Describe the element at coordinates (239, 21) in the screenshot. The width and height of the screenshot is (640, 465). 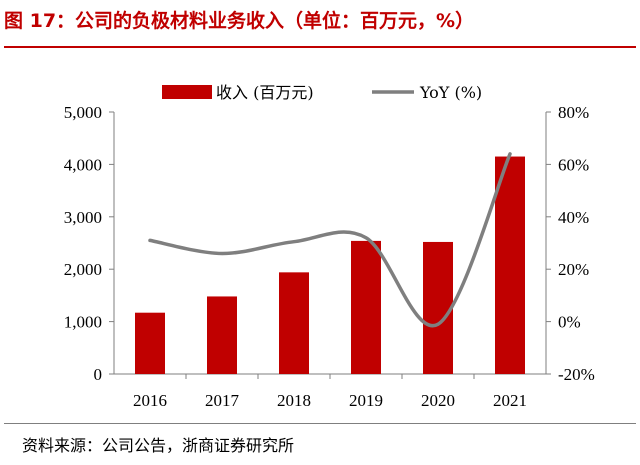
I see `chart-title: 图 17：公司的负极材料业务收入（单位：百万元，%）` at that location.